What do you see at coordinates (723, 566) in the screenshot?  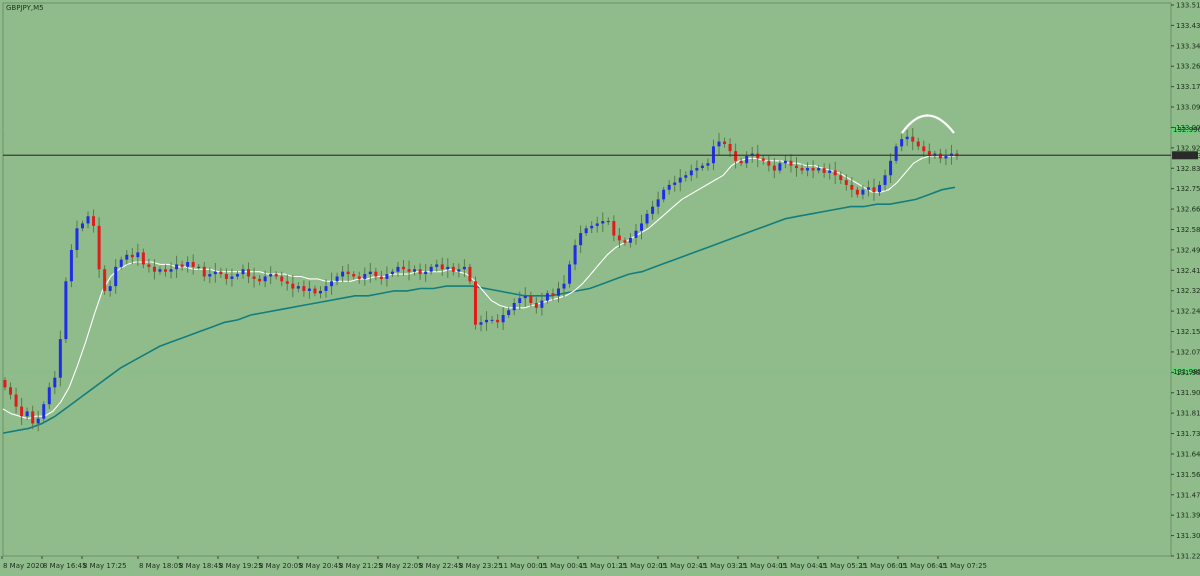 I see `x-tick-label: 11 May 03:25` at bounding box center [723, 566].